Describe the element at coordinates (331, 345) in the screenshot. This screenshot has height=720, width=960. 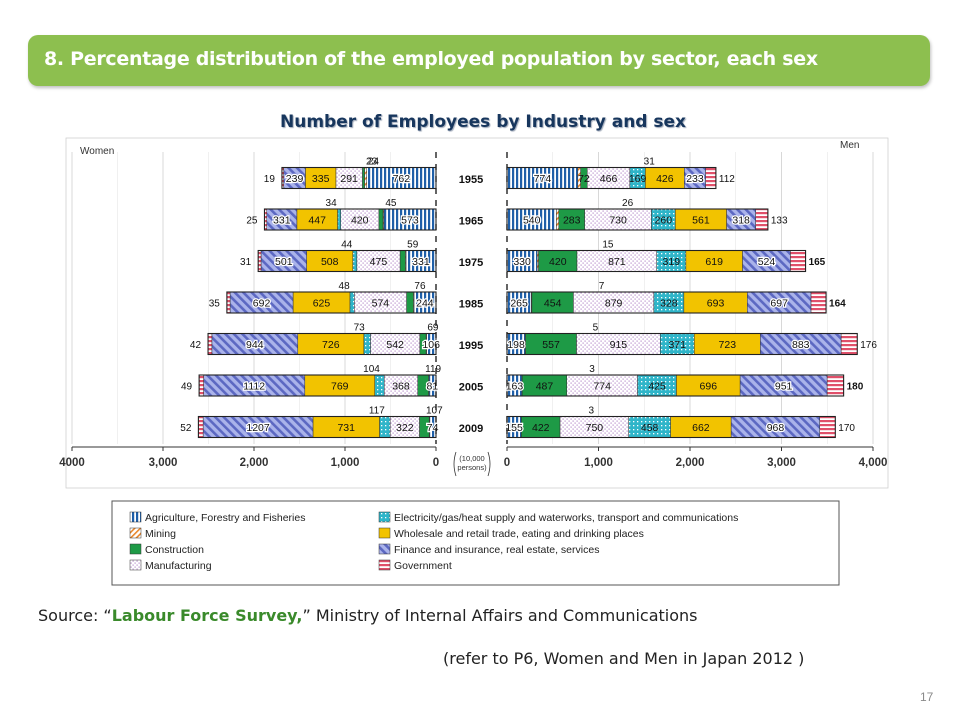
I see `women-value-label: 726` at that location.